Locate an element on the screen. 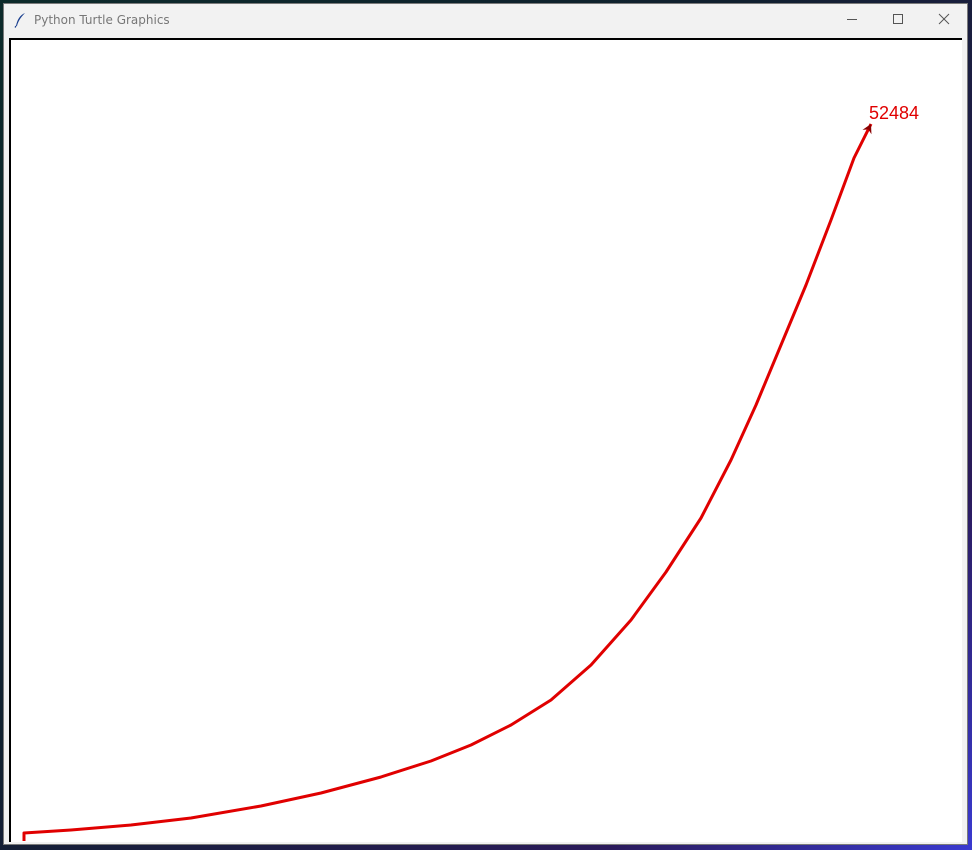 The width and height of the screenshot is (972, 850). window-title: Python Turtle Graphics is located at coordinates (102, 20).